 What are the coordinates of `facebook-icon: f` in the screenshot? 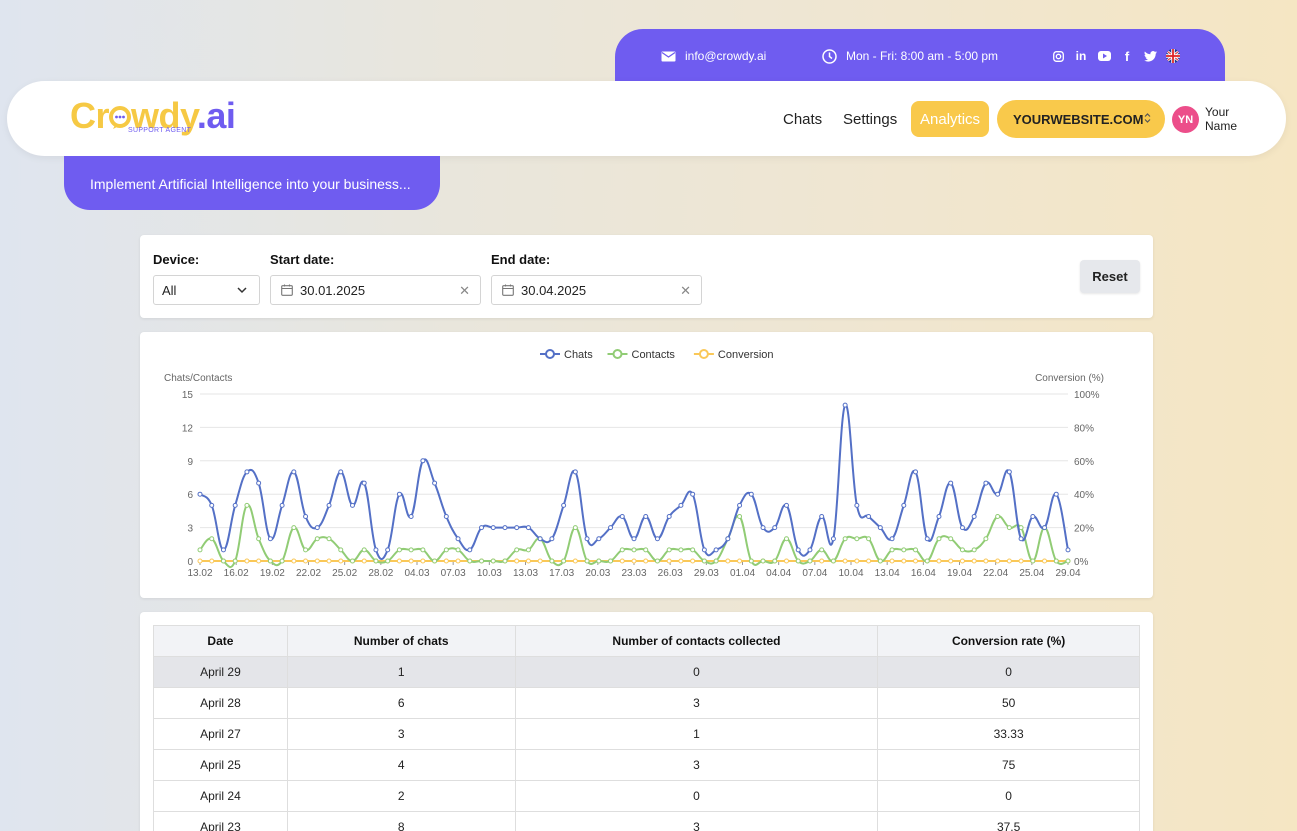 It's located at (1127, 56).